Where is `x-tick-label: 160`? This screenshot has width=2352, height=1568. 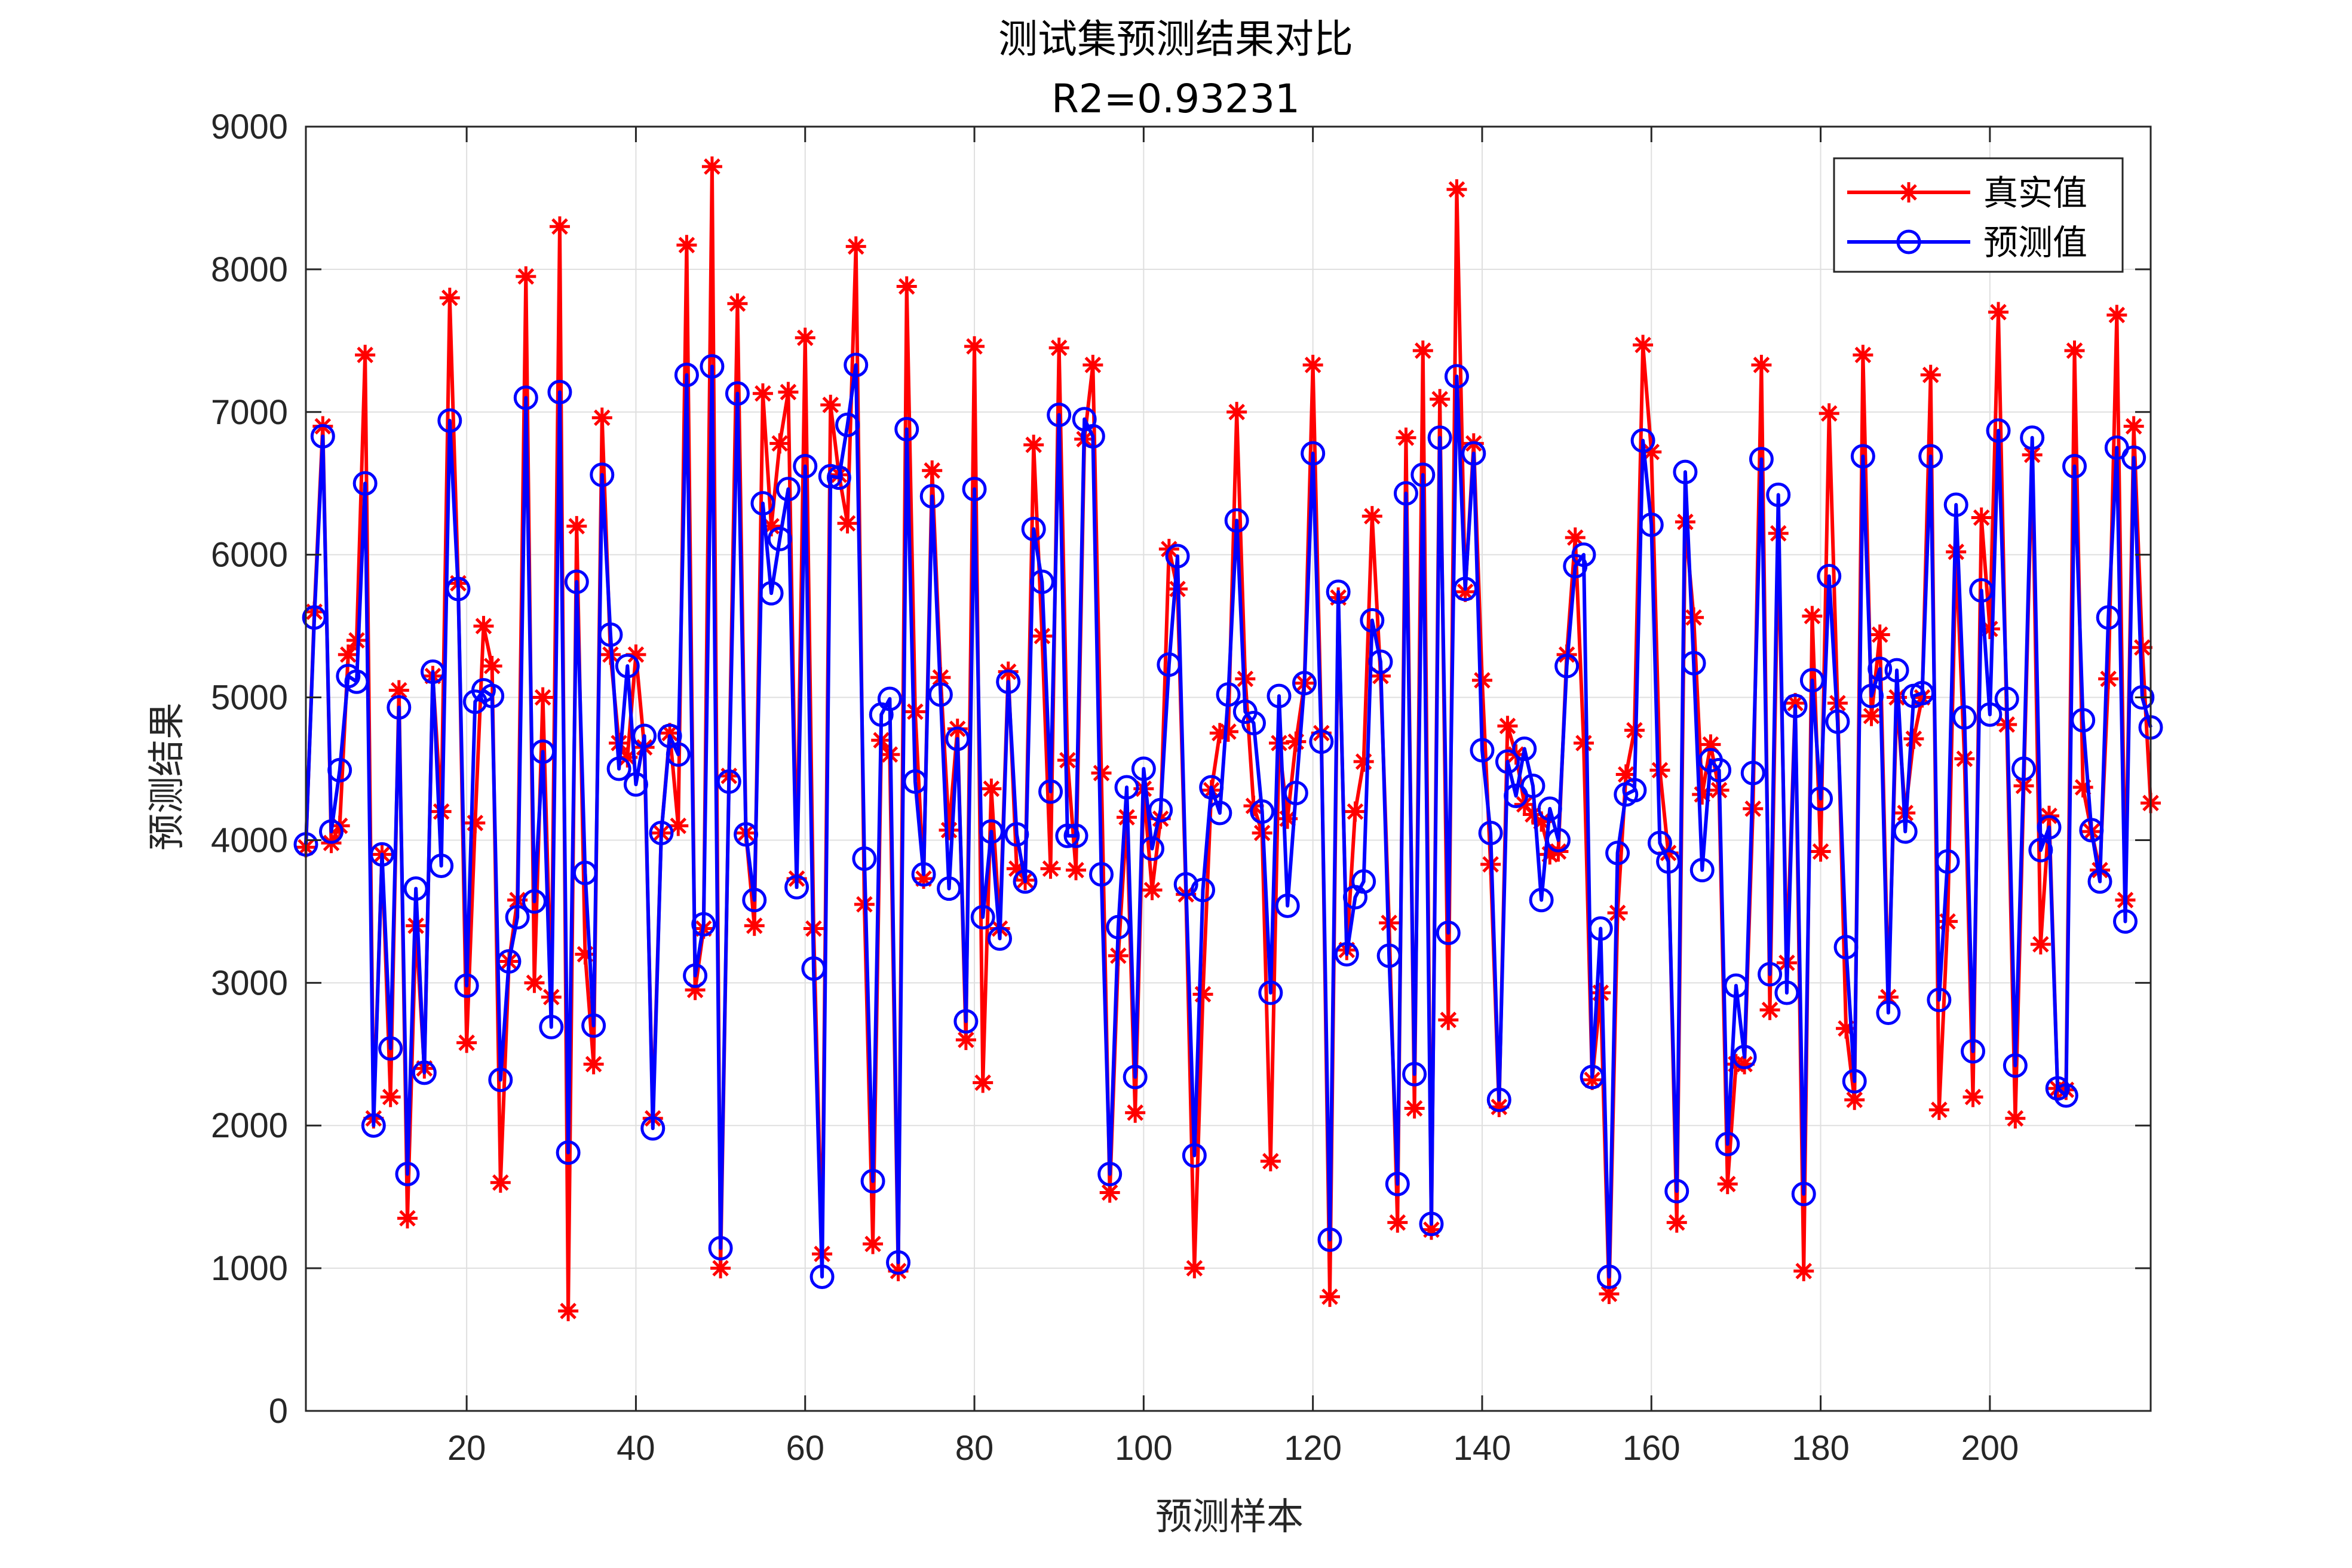 x-tick-label: 160 is located at coordinates (1652, 1449).